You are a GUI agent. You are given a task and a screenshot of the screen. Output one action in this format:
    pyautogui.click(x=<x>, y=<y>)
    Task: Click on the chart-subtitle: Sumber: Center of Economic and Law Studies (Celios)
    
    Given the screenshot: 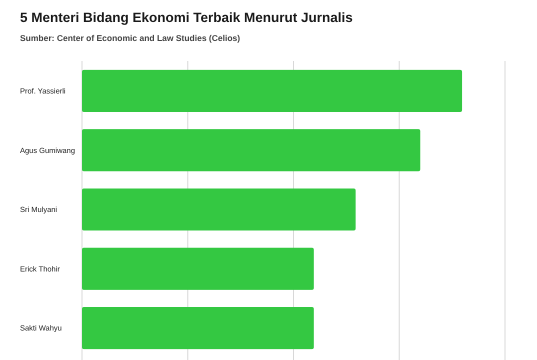 What is the action you would take?
    pyautogui.click(x=130, y=38)
    